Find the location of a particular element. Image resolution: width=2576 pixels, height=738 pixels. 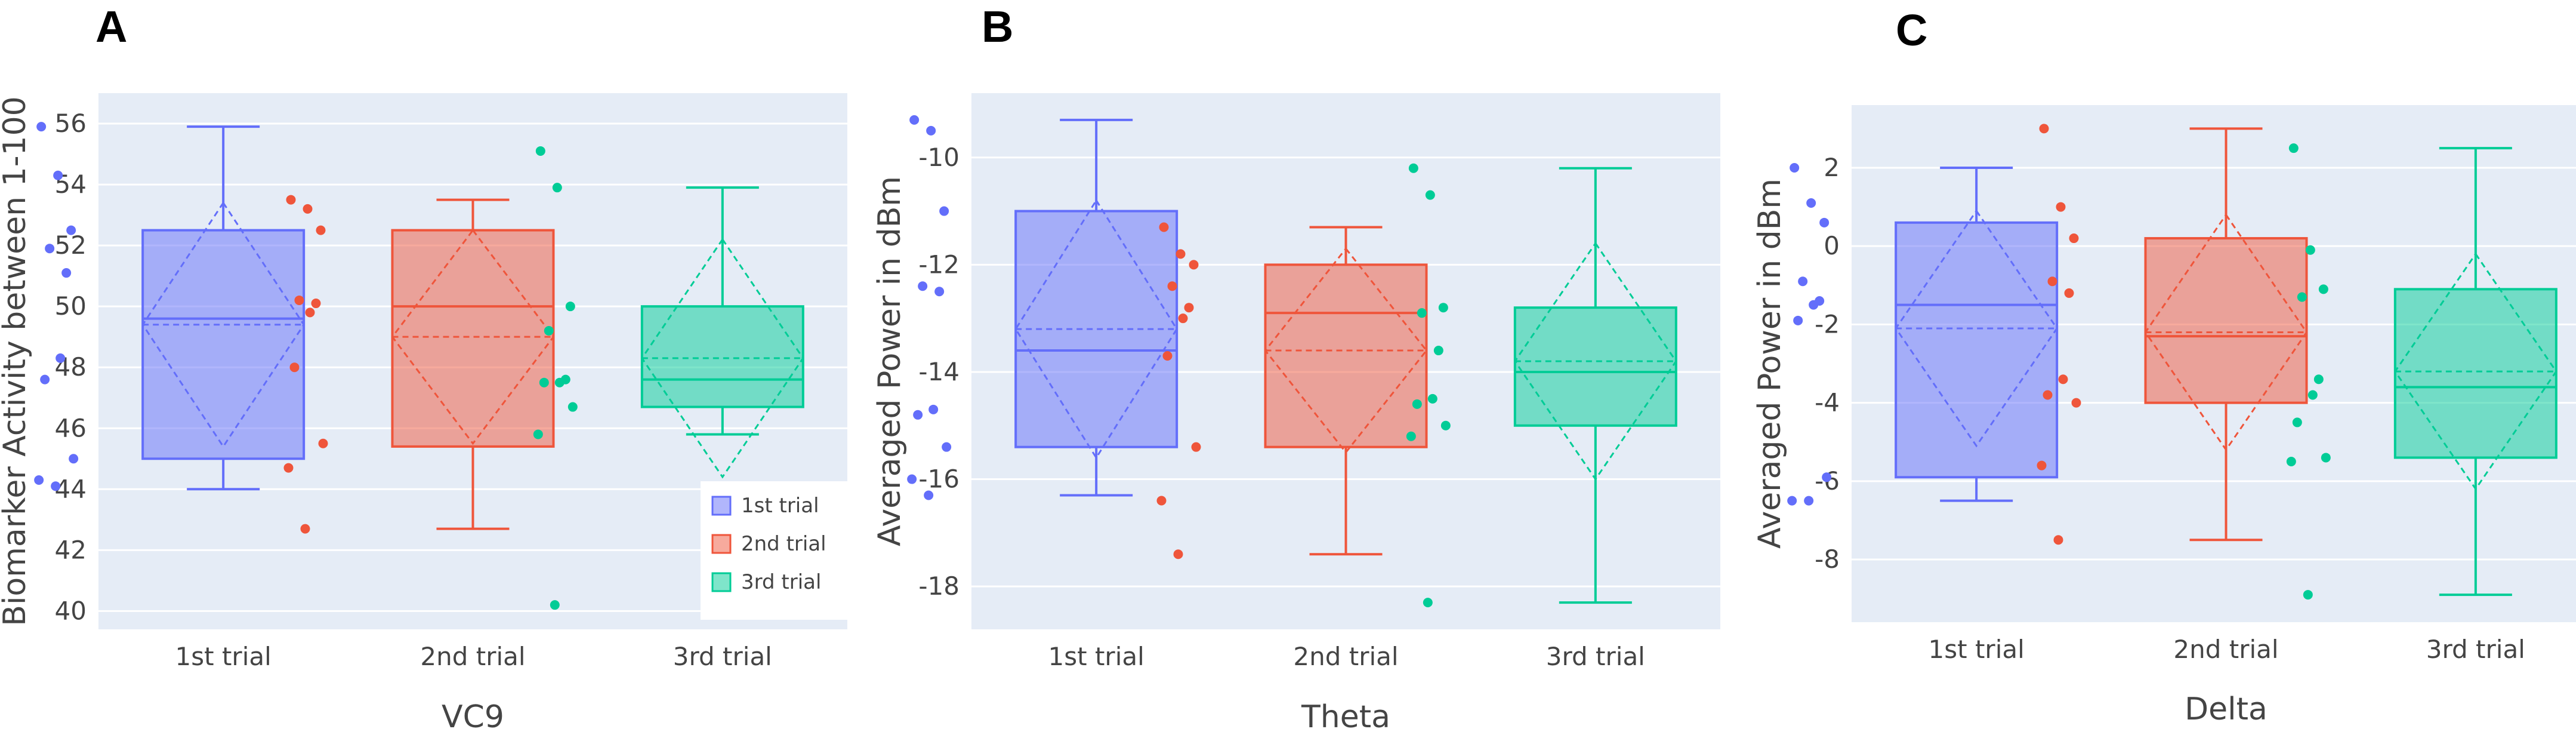

legend-label: 3rd trial is located at coordinates (781, 582).